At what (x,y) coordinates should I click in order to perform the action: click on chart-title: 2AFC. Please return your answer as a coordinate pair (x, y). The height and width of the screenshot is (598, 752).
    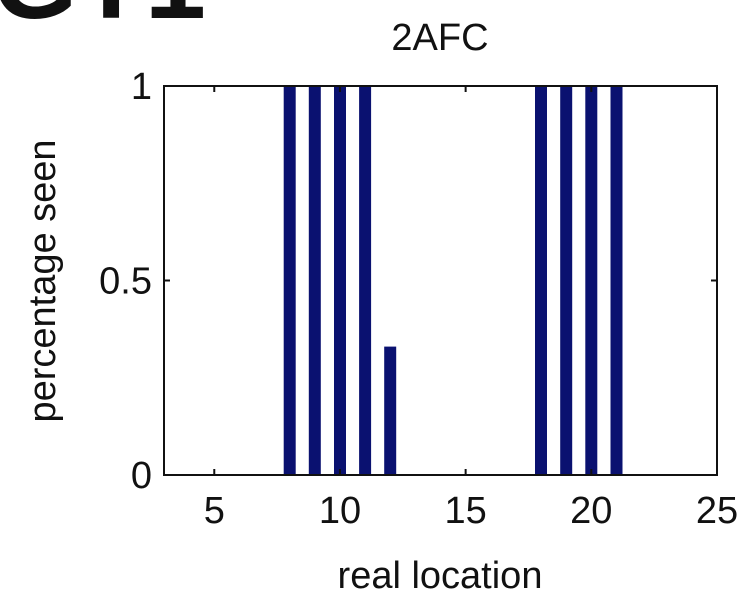
    Looking at the image, I should click on (439, 38).